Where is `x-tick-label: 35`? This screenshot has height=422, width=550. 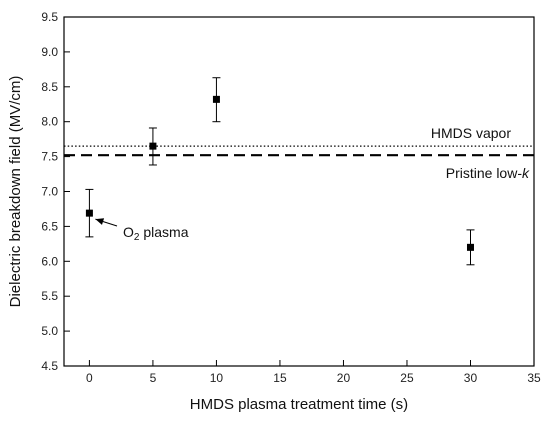
x-tick-label: 35 is located at coordinates (534, 378).